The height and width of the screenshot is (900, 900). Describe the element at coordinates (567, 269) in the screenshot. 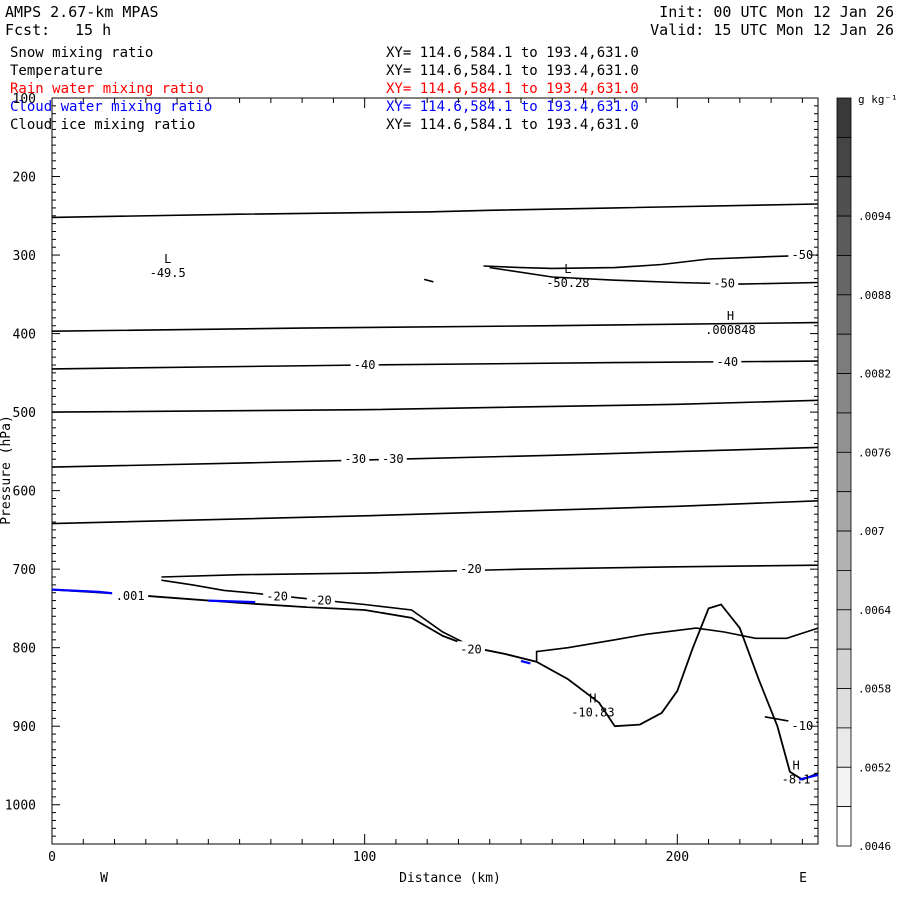

I see `extremum-kind-1: L` at that location.